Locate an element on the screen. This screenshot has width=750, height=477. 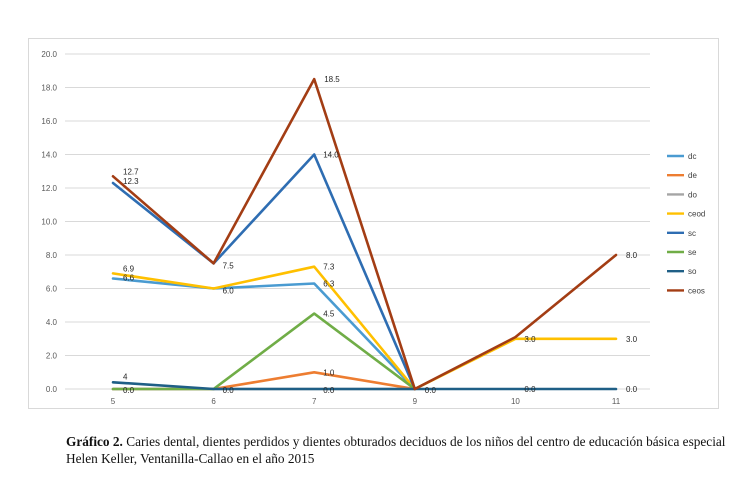
y-tick-label: 18.0 is located at coordinates (49, 88).